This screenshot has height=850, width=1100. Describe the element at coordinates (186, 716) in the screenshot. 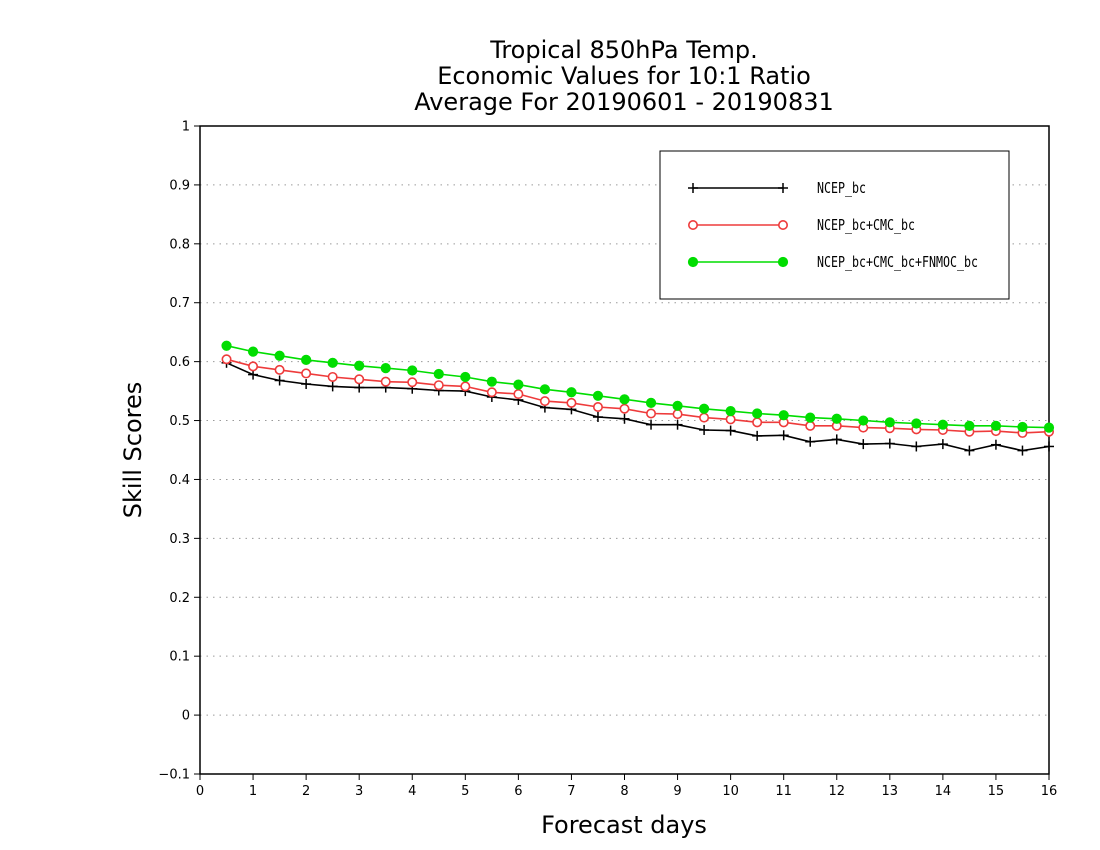

I see `y-tick-label: 0` at that location.